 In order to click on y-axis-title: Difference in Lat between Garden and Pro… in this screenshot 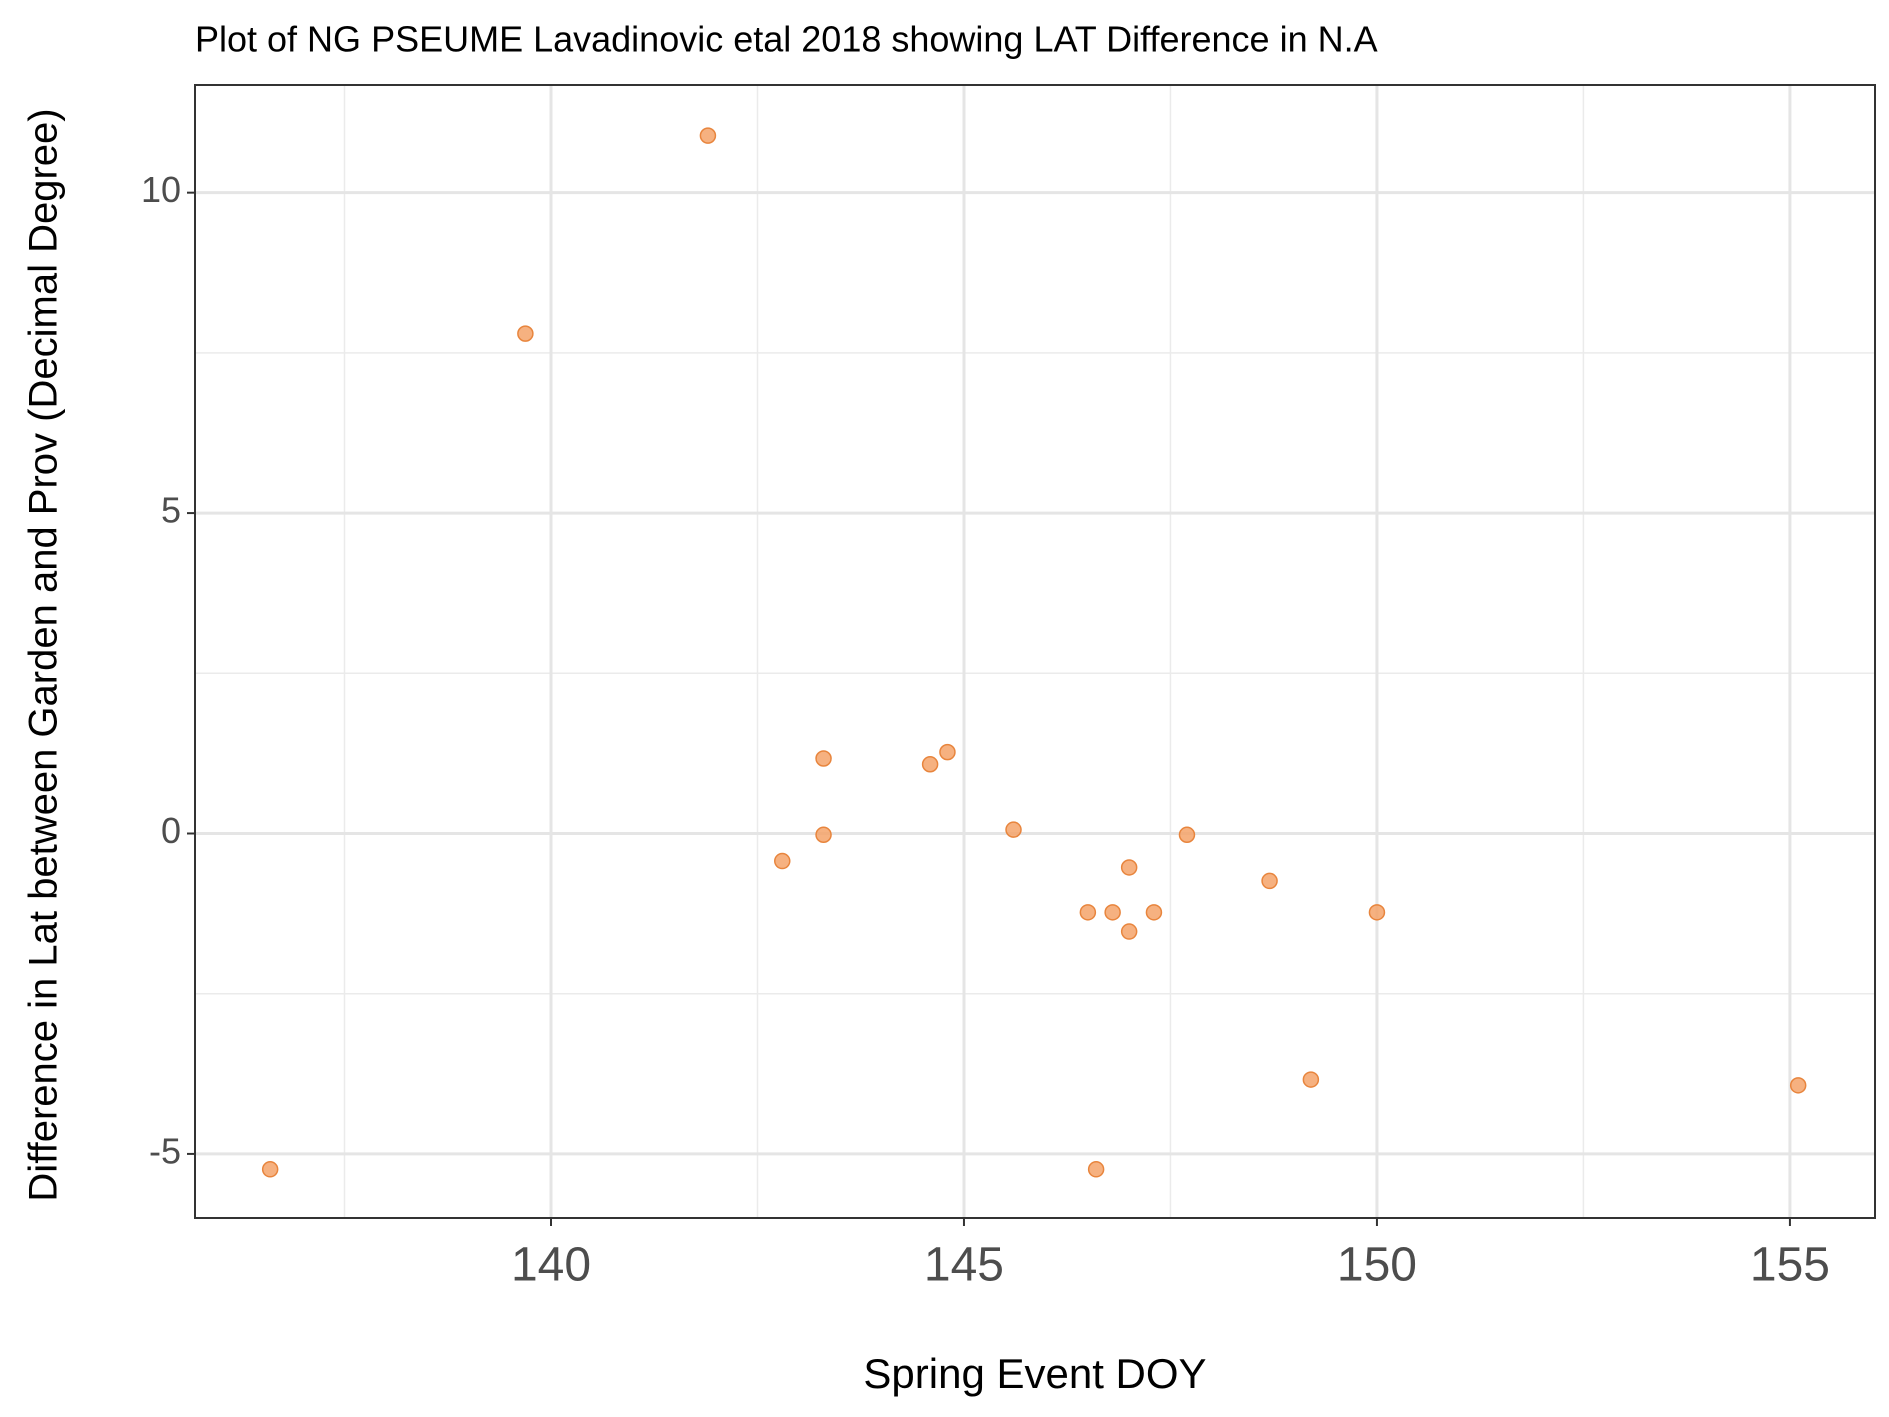, I will do `click(44, 654)`.